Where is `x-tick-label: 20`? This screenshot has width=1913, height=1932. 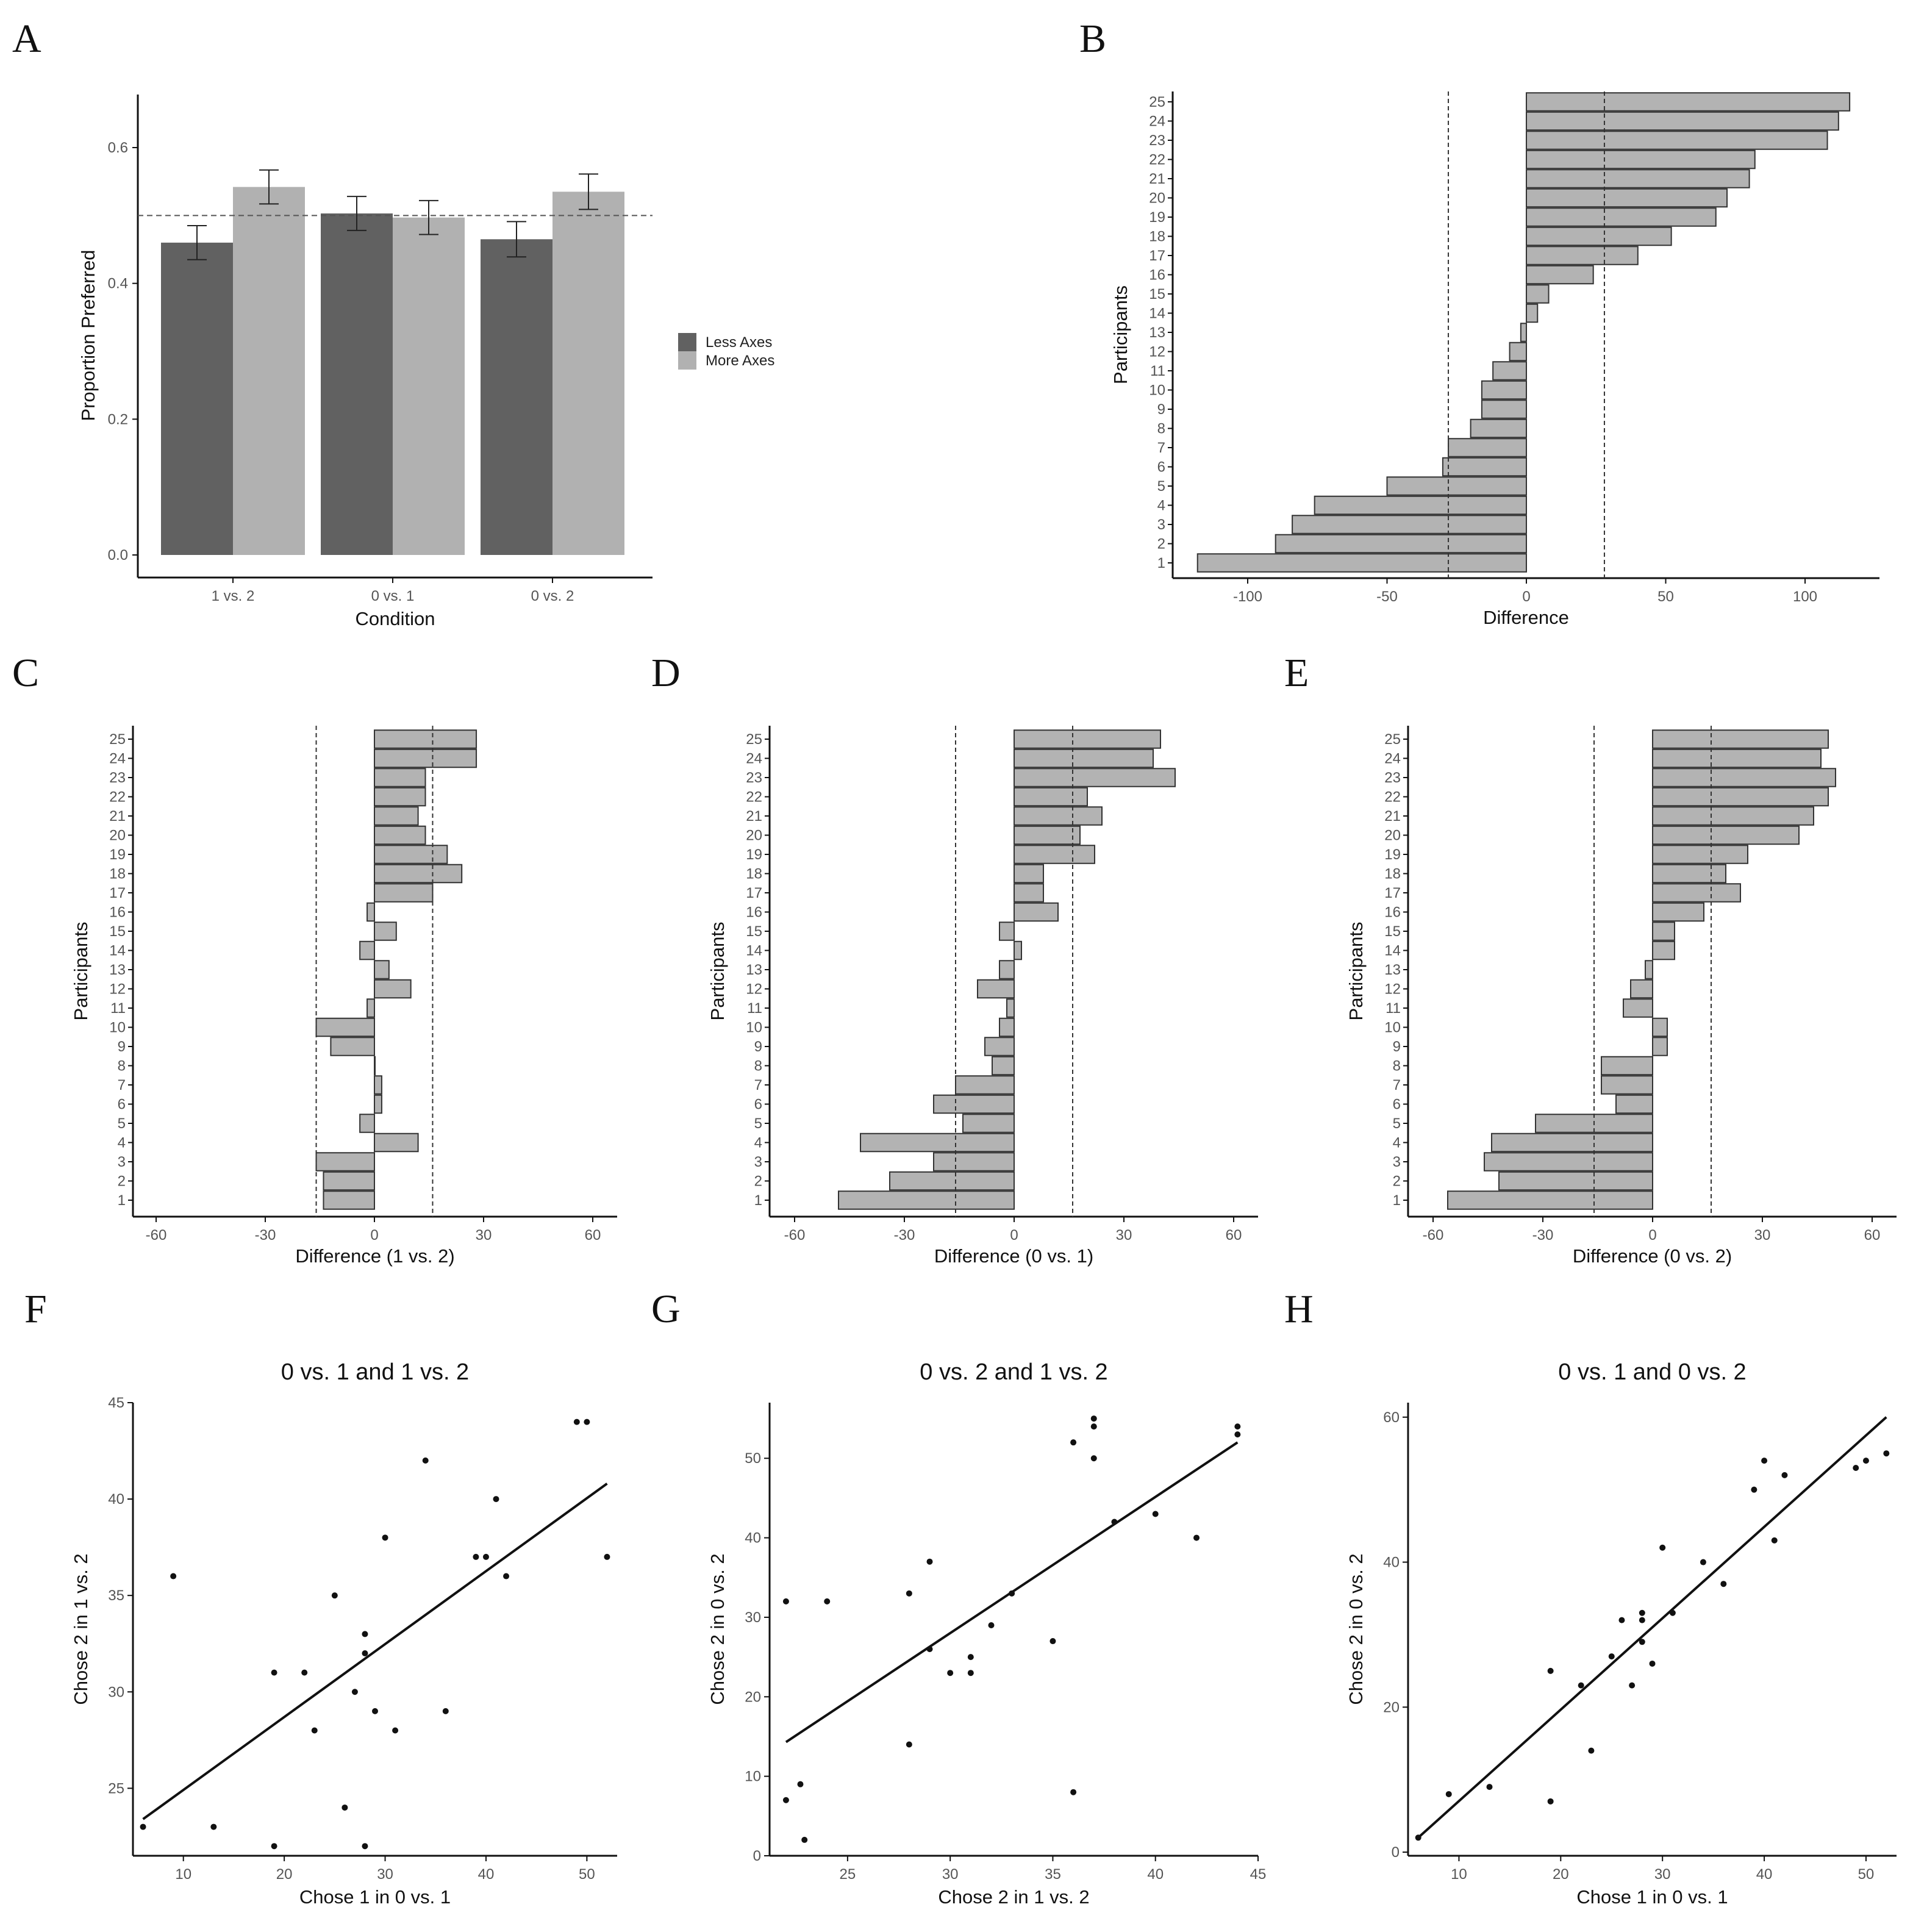
x-tick-label: 20 is located at coordinates (1561, 1874).